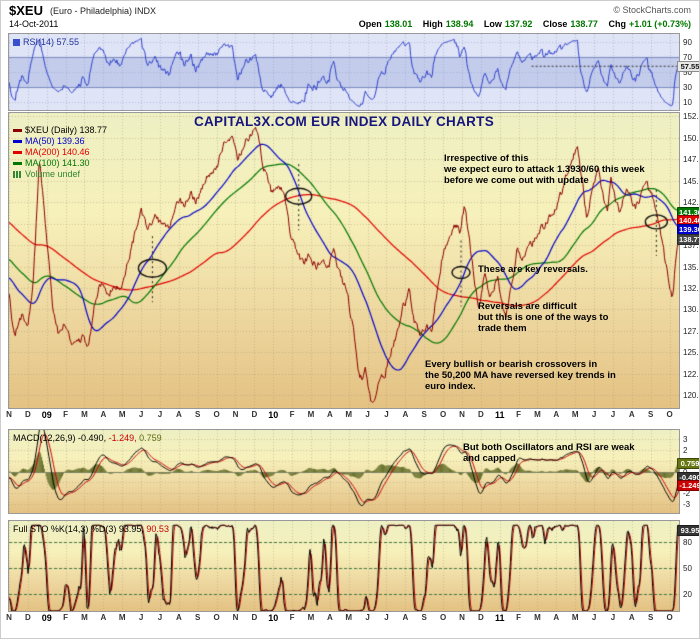  Describe the element at coordinates (344, 566) in the screenshot. I see `stochastic-panel-plot` at that location.